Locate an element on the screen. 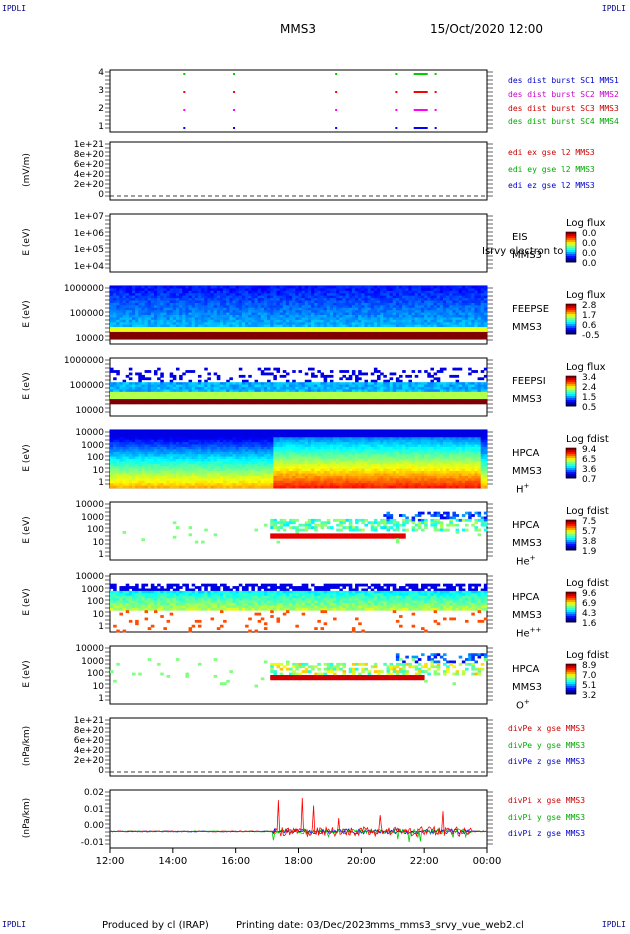  corner-label-tr: IPDLI is located at coordinates (613, 8).